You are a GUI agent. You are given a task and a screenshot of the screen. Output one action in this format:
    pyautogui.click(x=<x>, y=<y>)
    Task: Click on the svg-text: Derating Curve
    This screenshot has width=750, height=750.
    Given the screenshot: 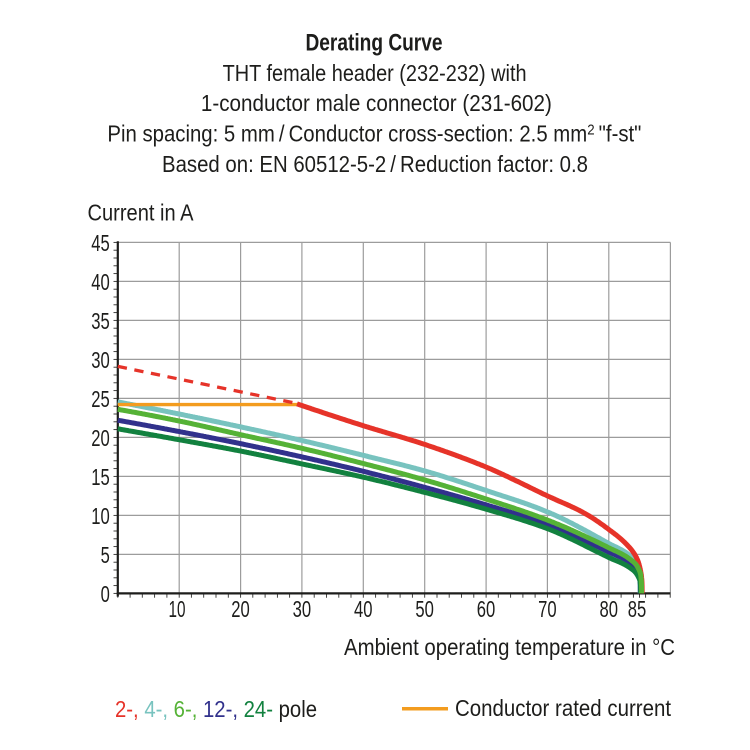 What is the action you would take?
    pyautogui.click(x=374, y=43)
    